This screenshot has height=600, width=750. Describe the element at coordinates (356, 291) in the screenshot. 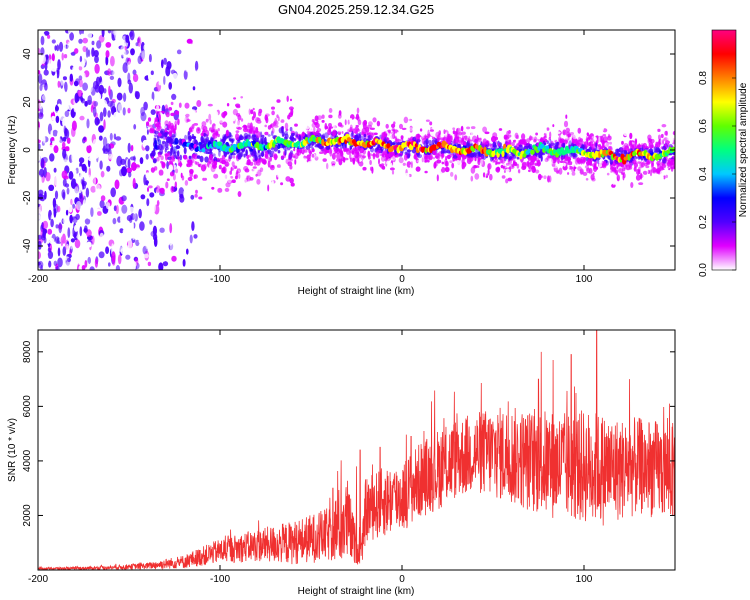

I see `spectrogram-xlabel: Height of straight line (km)` at that location.